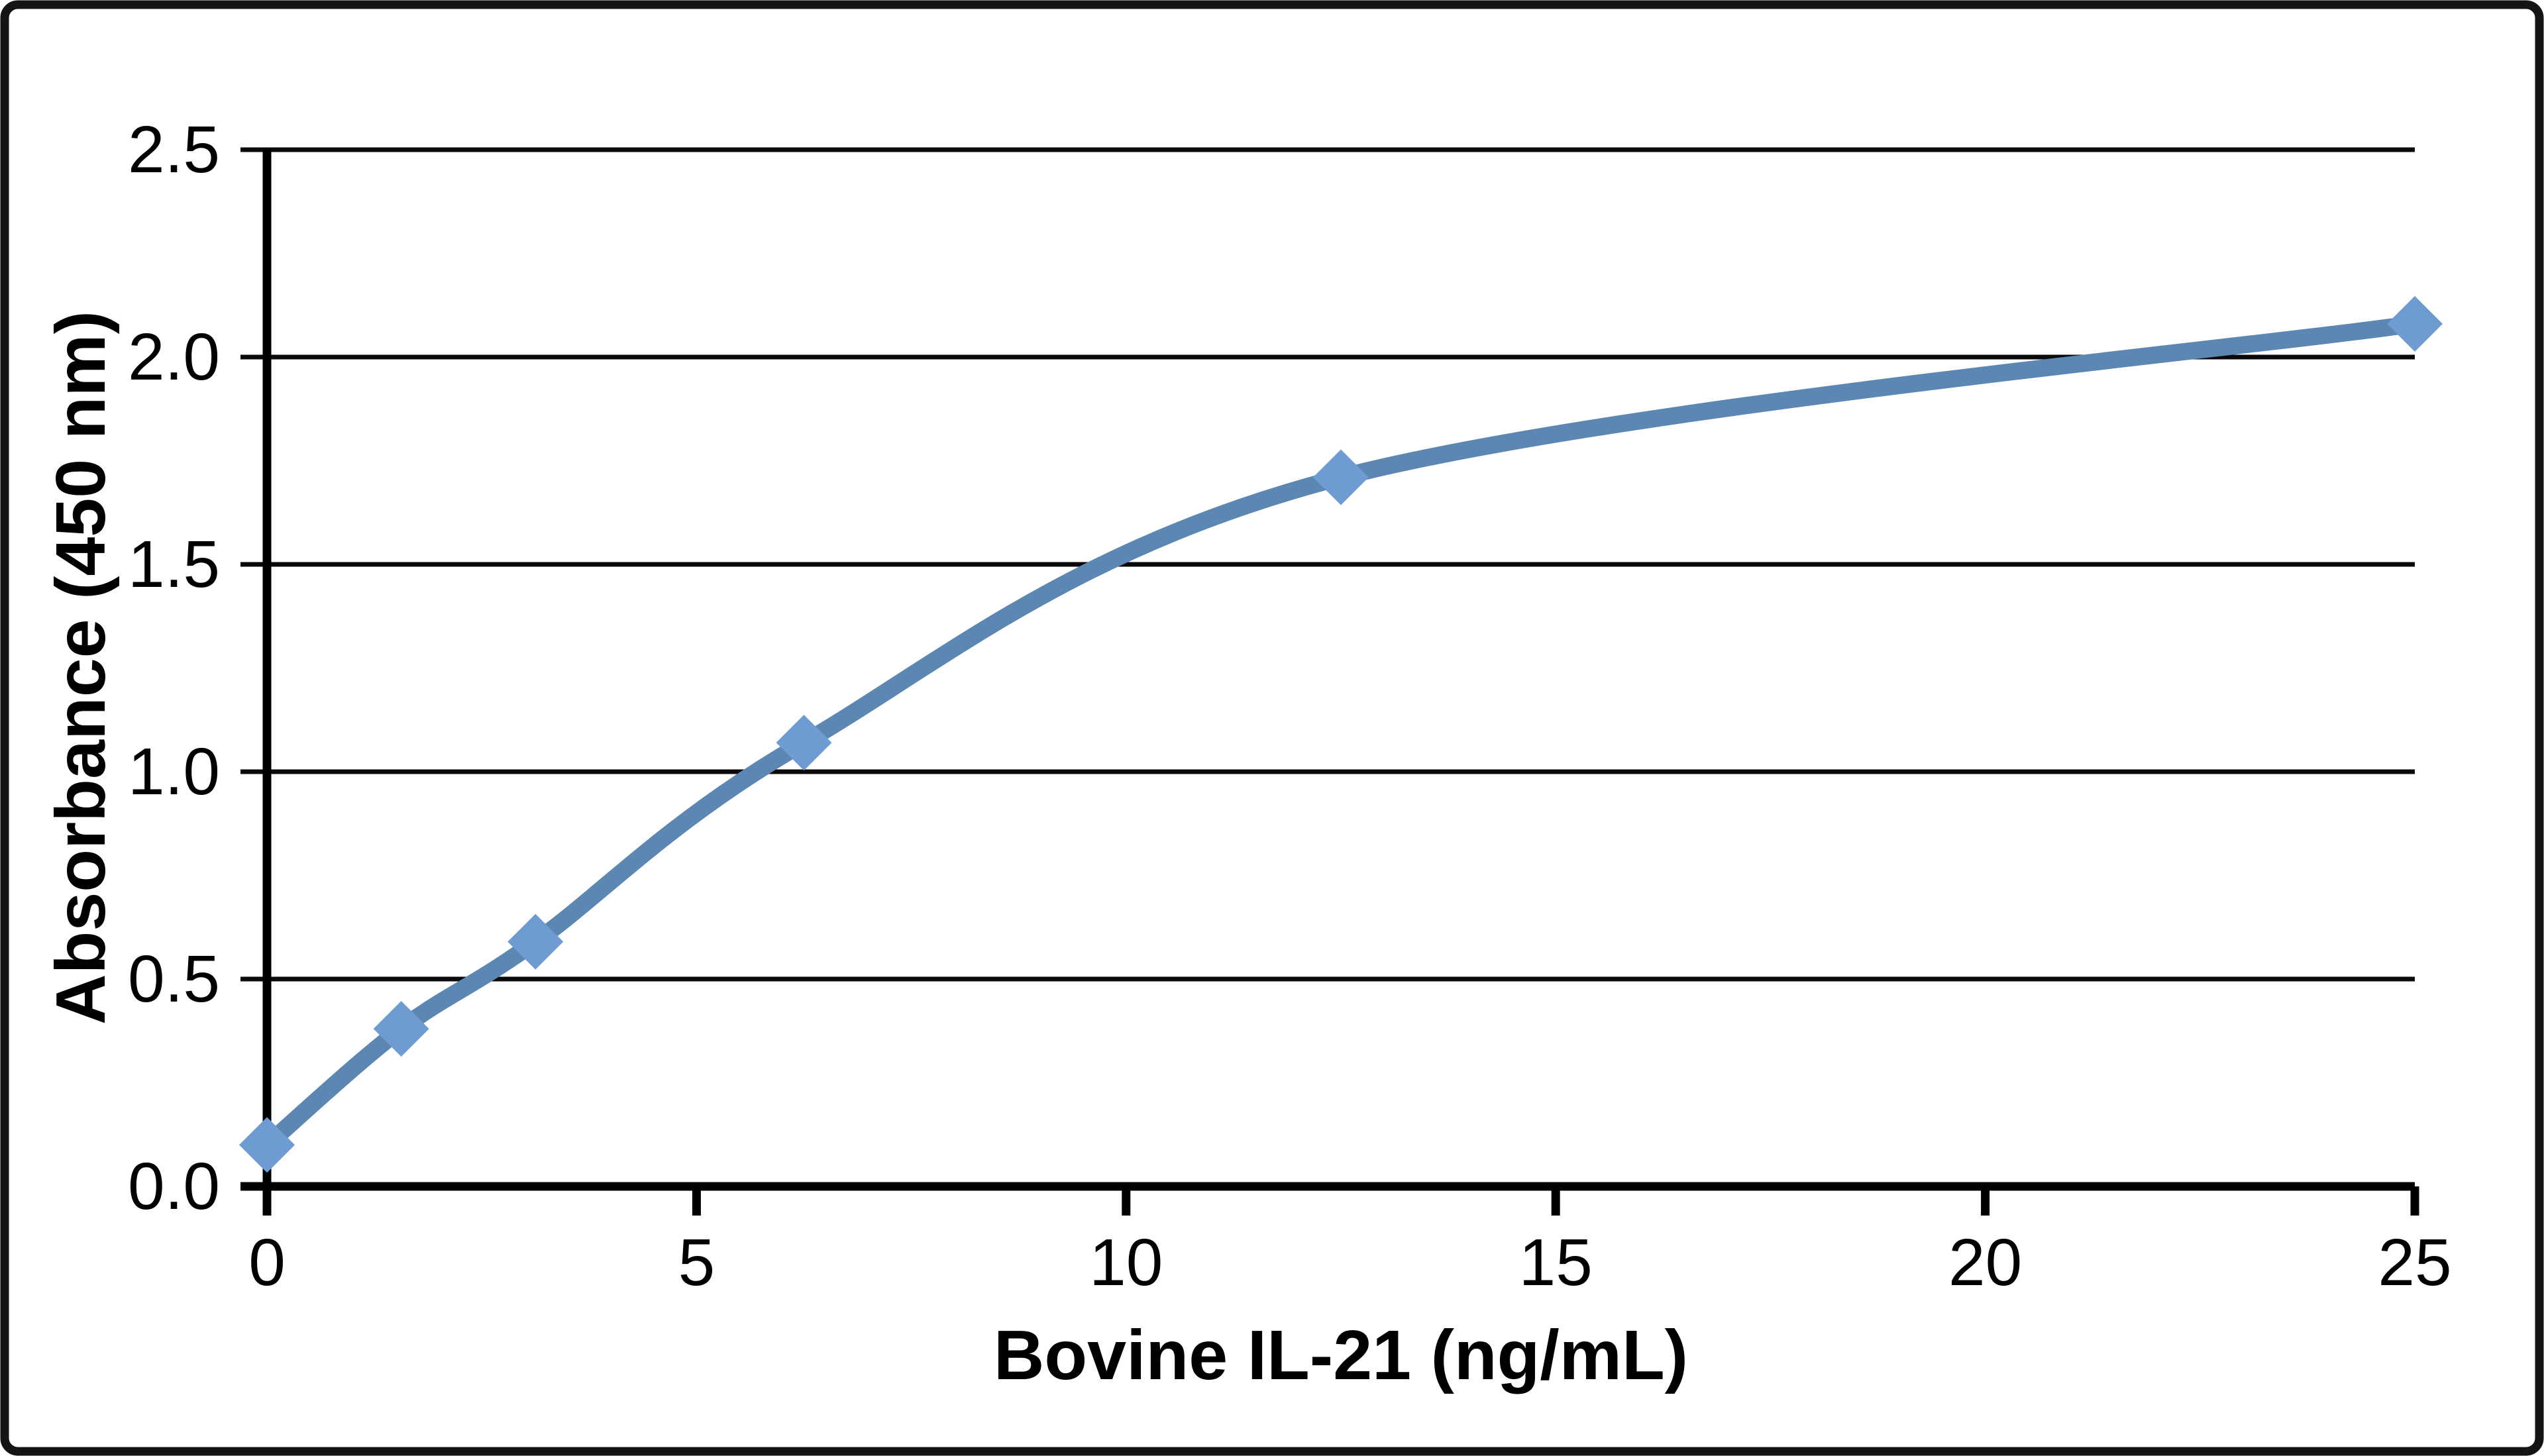  Describe the element at coordinates (697, 1262) in the screenshot. I see `x-axis-tick-label: 5` at that location.